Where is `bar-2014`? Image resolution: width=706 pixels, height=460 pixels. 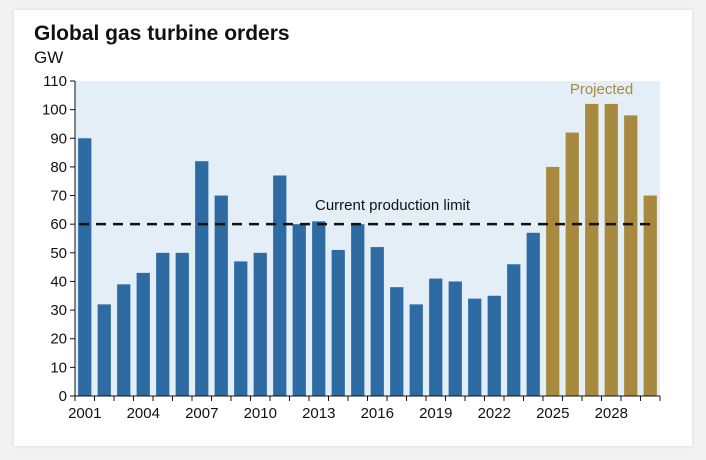
bar-2014 is located at coordinates (338, 322).